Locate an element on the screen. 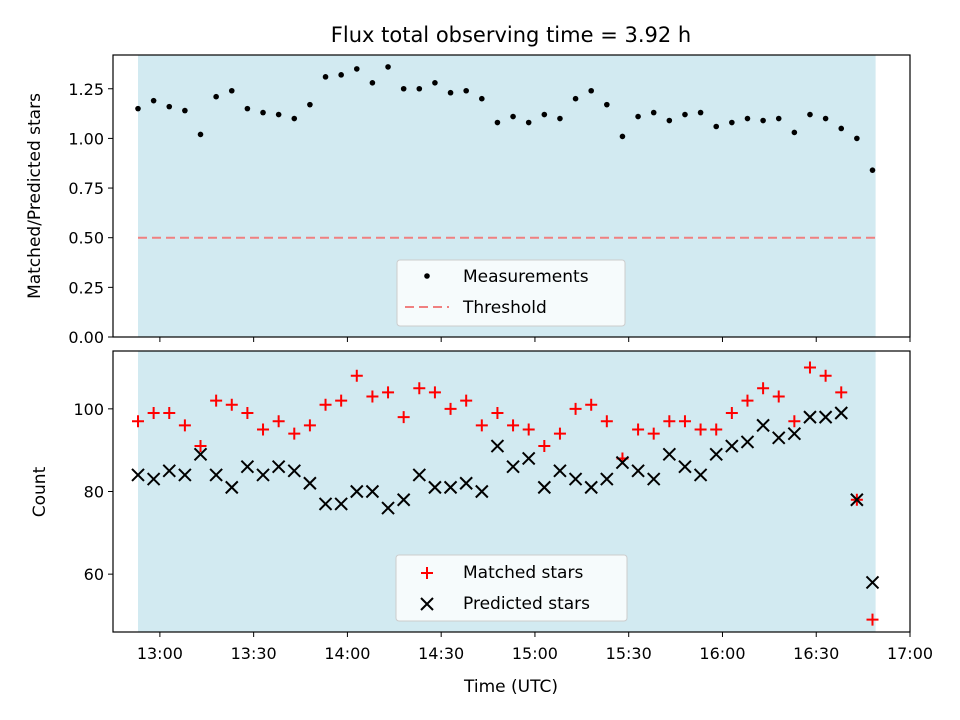  ratio-y-tick-label: 0.50 is located at coordinates (86, 238).